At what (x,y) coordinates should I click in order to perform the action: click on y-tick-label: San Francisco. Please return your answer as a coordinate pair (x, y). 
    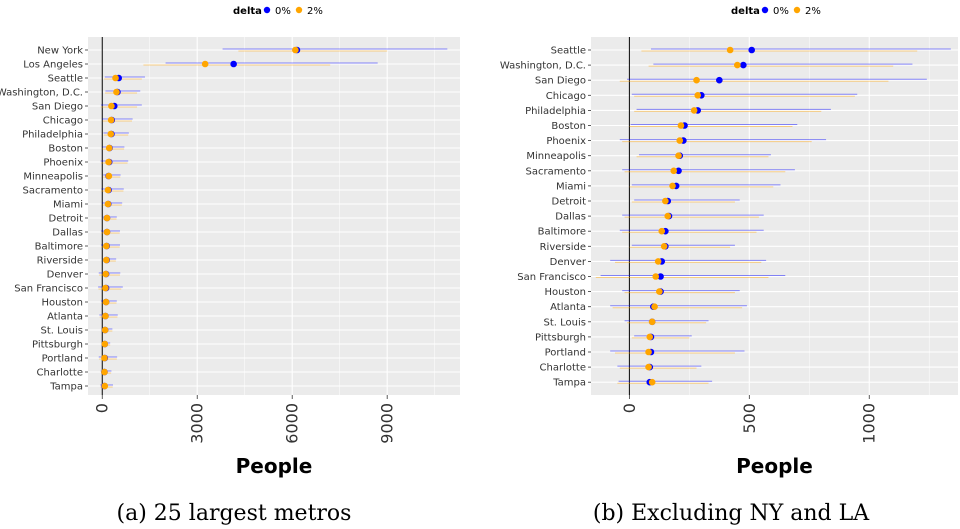
    Looking at the image, I should click on (48, 289).